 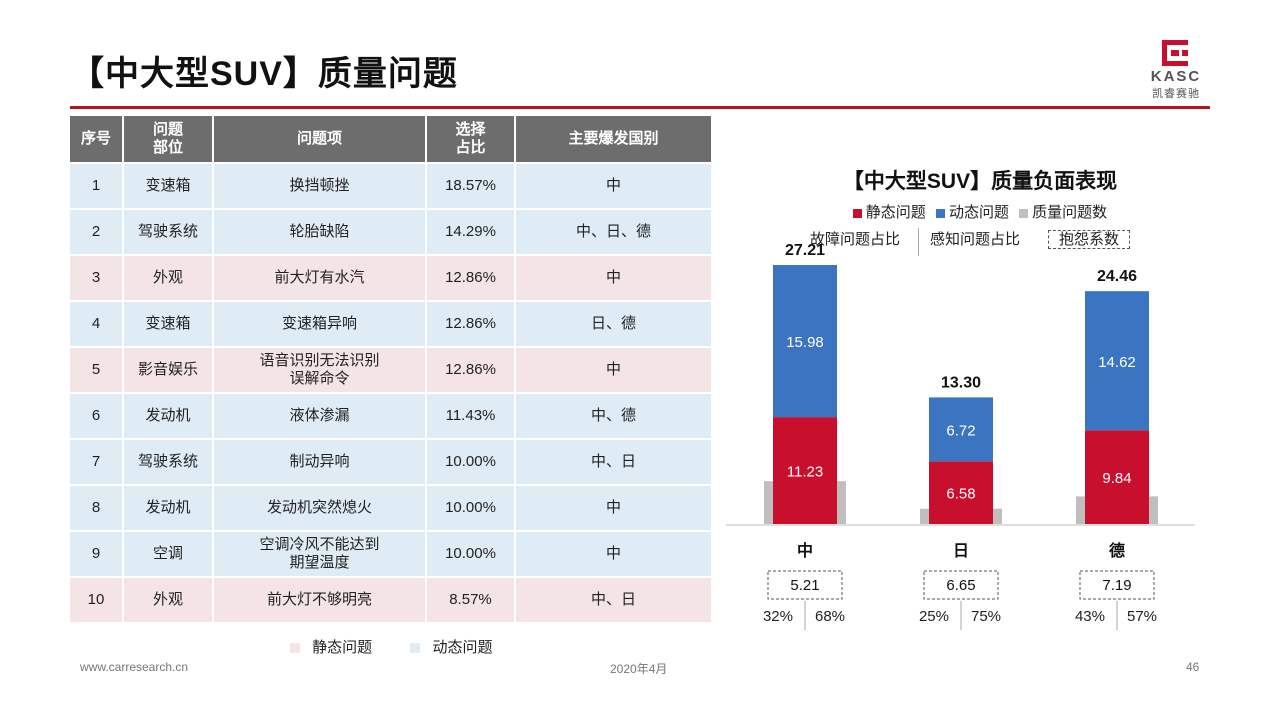 I want to click on dynamic-value-label: 15.98, so click(x=805, y=342).